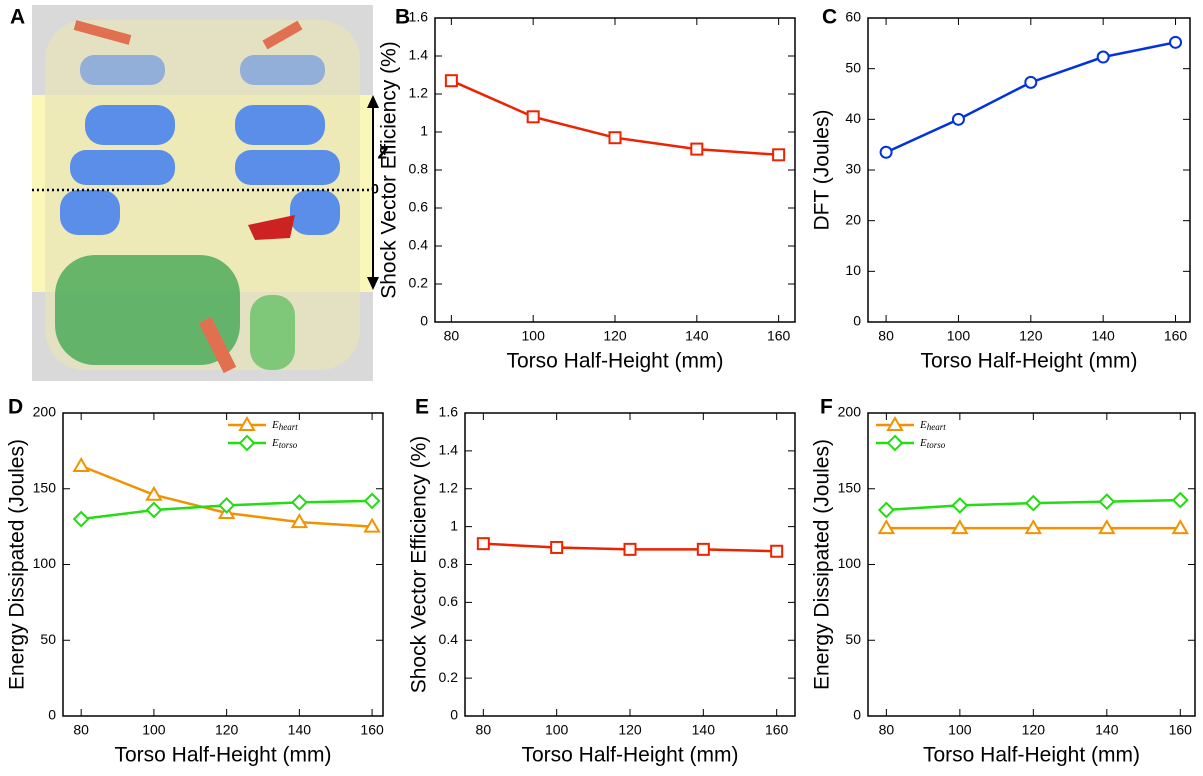 The height and width of the screenshot is (776, 1203). Describe the element at coordinates (382, 152) in the screenshot. I see `annotation: z` at that location.